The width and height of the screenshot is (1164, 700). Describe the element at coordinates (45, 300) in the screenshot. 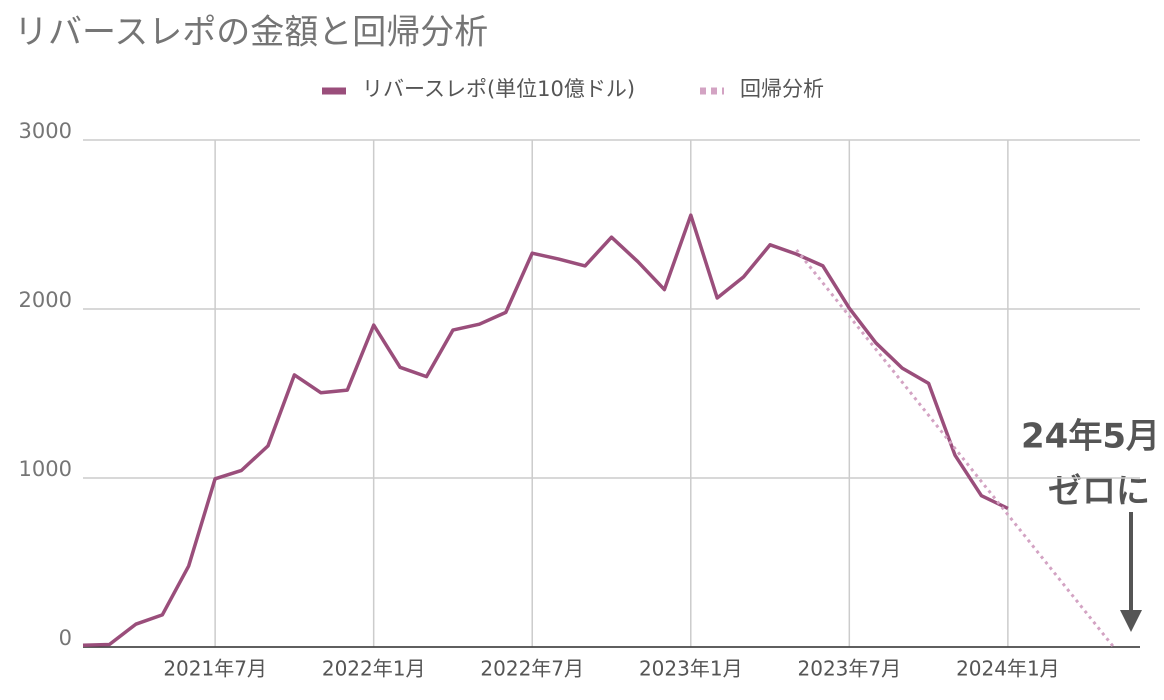

I see `y-tick-label: 2000` at that location.